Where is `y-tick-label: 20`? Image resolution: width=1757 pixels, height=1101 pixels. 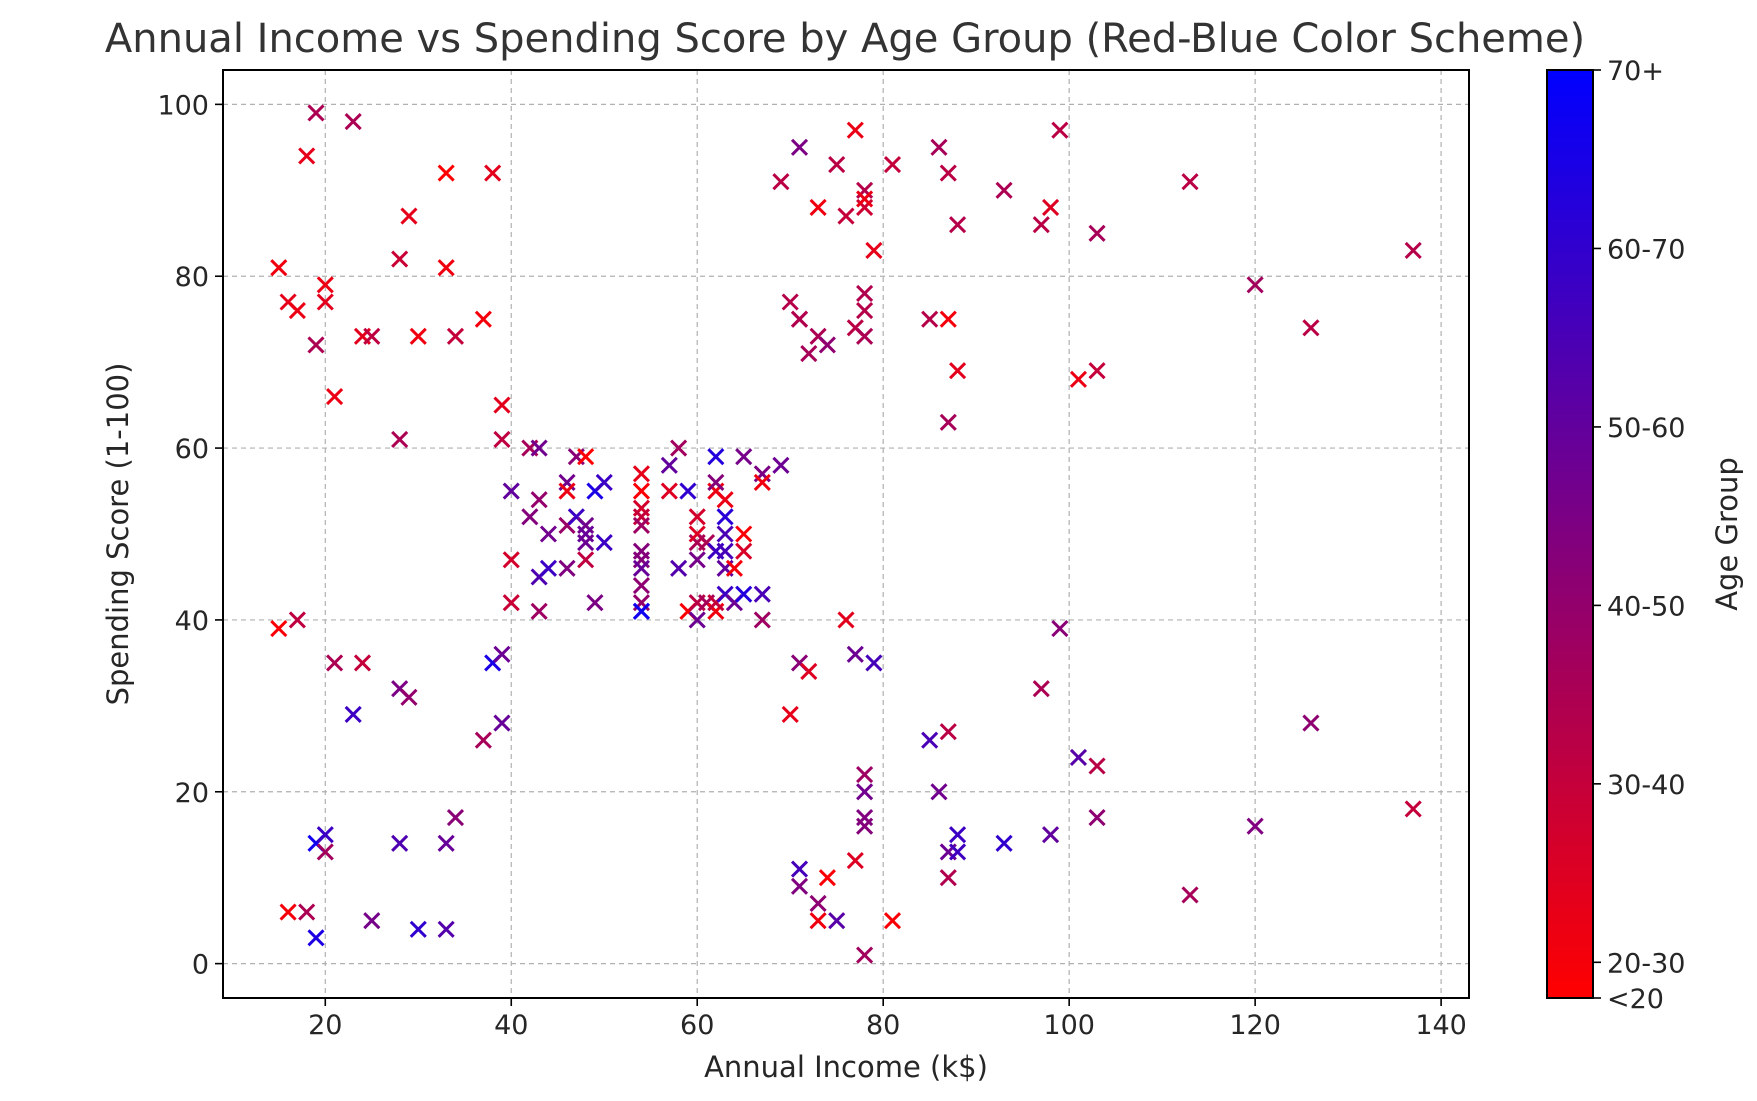 y-tick-label: 20 is located at coordinates (192, 793).